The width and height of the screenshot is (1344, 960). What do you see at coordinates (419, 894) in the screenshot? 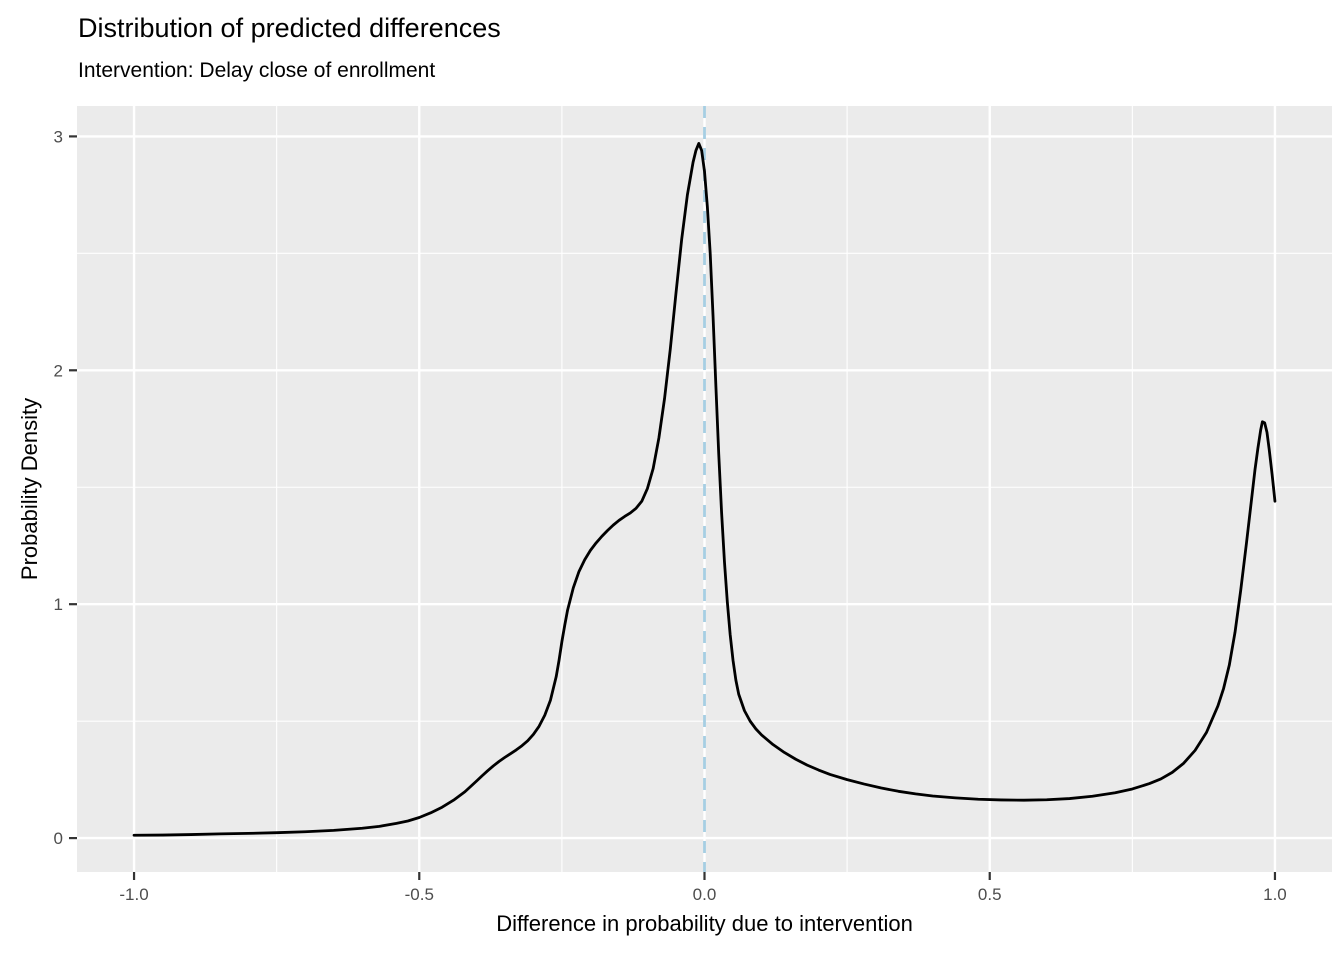
I see `x-tick-label: -0.5` at bounding box center [419, 894].